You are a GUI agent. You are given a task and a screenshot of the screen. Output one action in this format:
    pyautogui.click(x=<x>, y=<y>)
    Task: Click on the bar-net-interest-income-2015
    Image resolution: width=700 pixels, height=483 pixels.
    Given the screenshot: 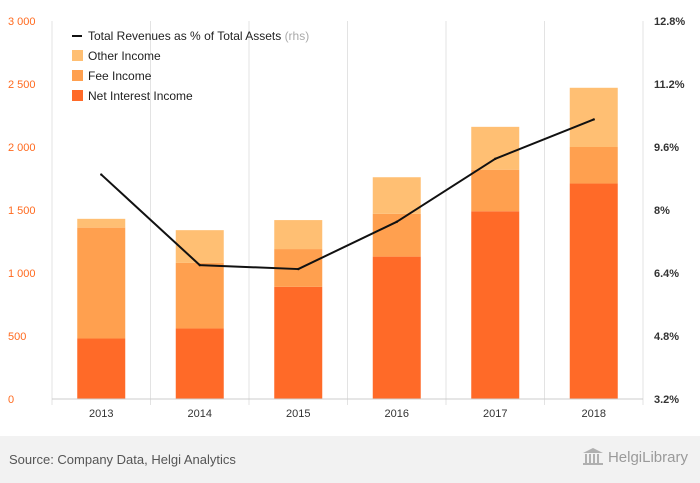 What is the action you would take?
    pyautogui.click(x=298, y=342)
    